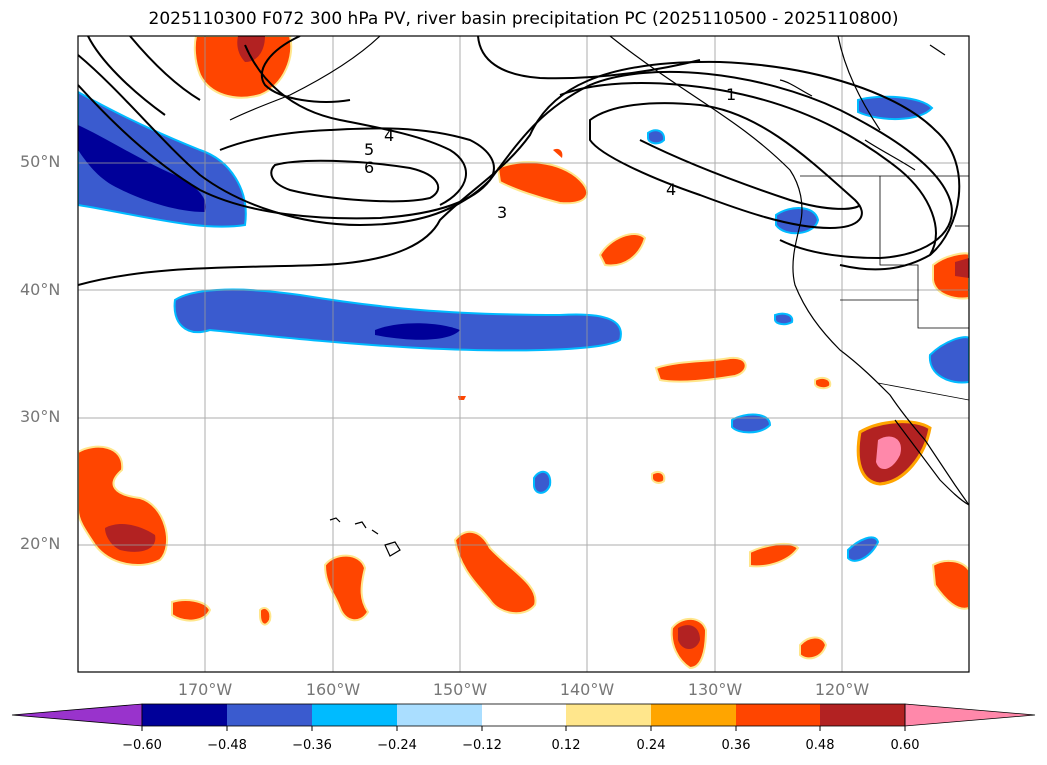 The height and width of the screenshot is (765, 1047). Describe the element at coordinates (369, 167) in the screenshot. I see `contour-label: 6` at that location.